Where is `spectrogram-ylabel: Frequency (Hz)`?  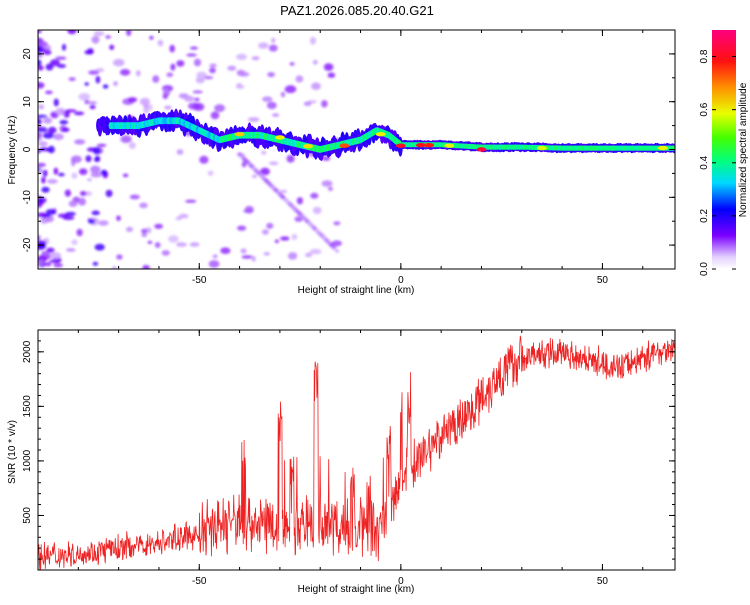
spectrogram-ylabel: Frequency (Hz) is located at coordinates (12, 150).